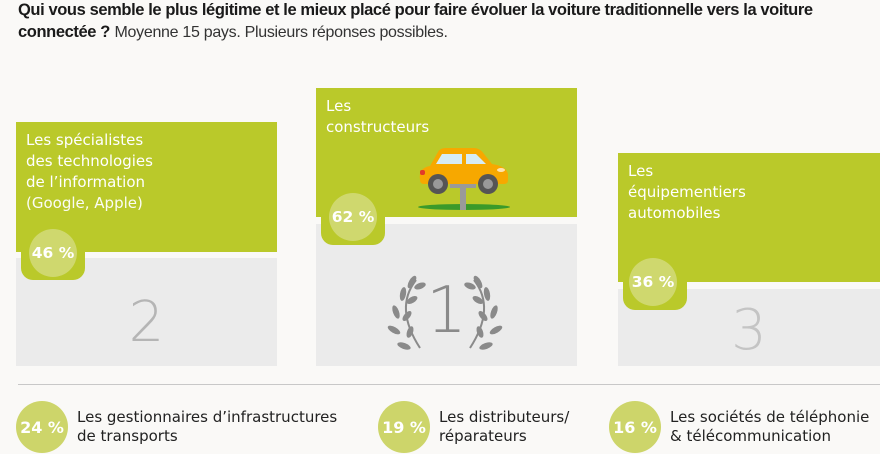 The height and width of the screenshot is (454, 880). What do you see at coordinates (146, 322) in the screenshot?
I see `rank-number: 2` at bounding box center [146, 322].